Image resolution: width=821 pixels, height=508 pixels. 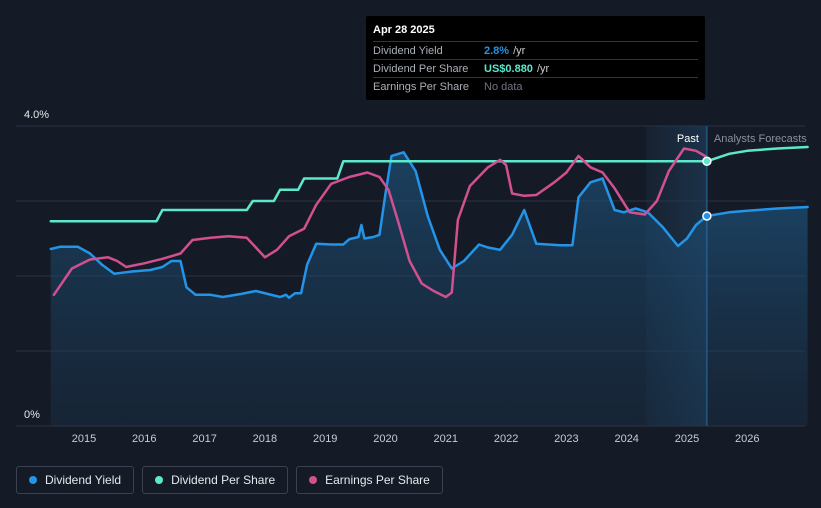 What do you see at coordinates (421, 68) in the screenshot?
I see `tooltip-label: Dividend Per Share` at bounding box center [421, 68].